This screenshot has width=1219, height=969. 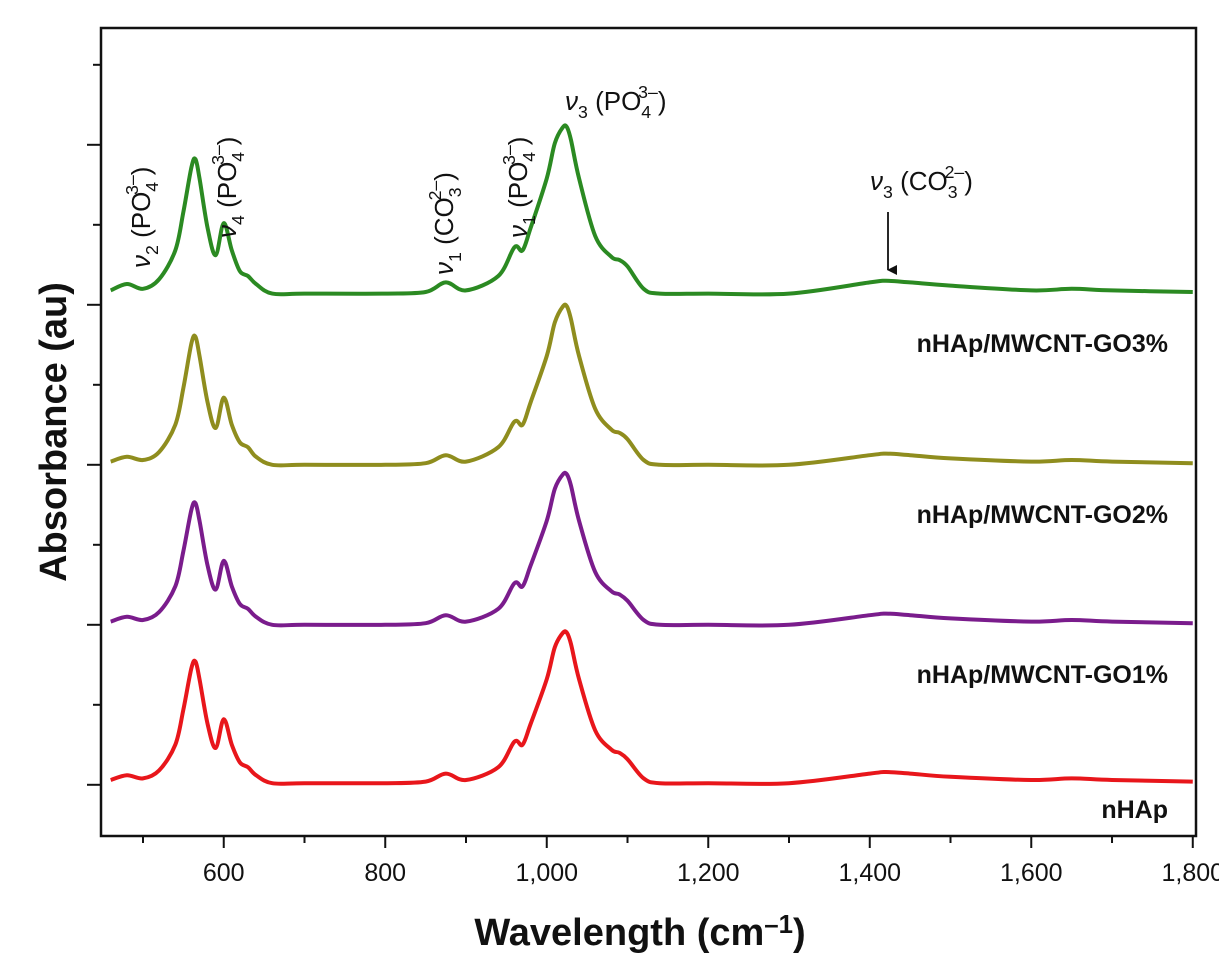 What do you see at coordinates (1042, 344) in the screenshot?
I see `series-label: nHAp/MWCNT-GO3%` at bounding box center [1042, 344].